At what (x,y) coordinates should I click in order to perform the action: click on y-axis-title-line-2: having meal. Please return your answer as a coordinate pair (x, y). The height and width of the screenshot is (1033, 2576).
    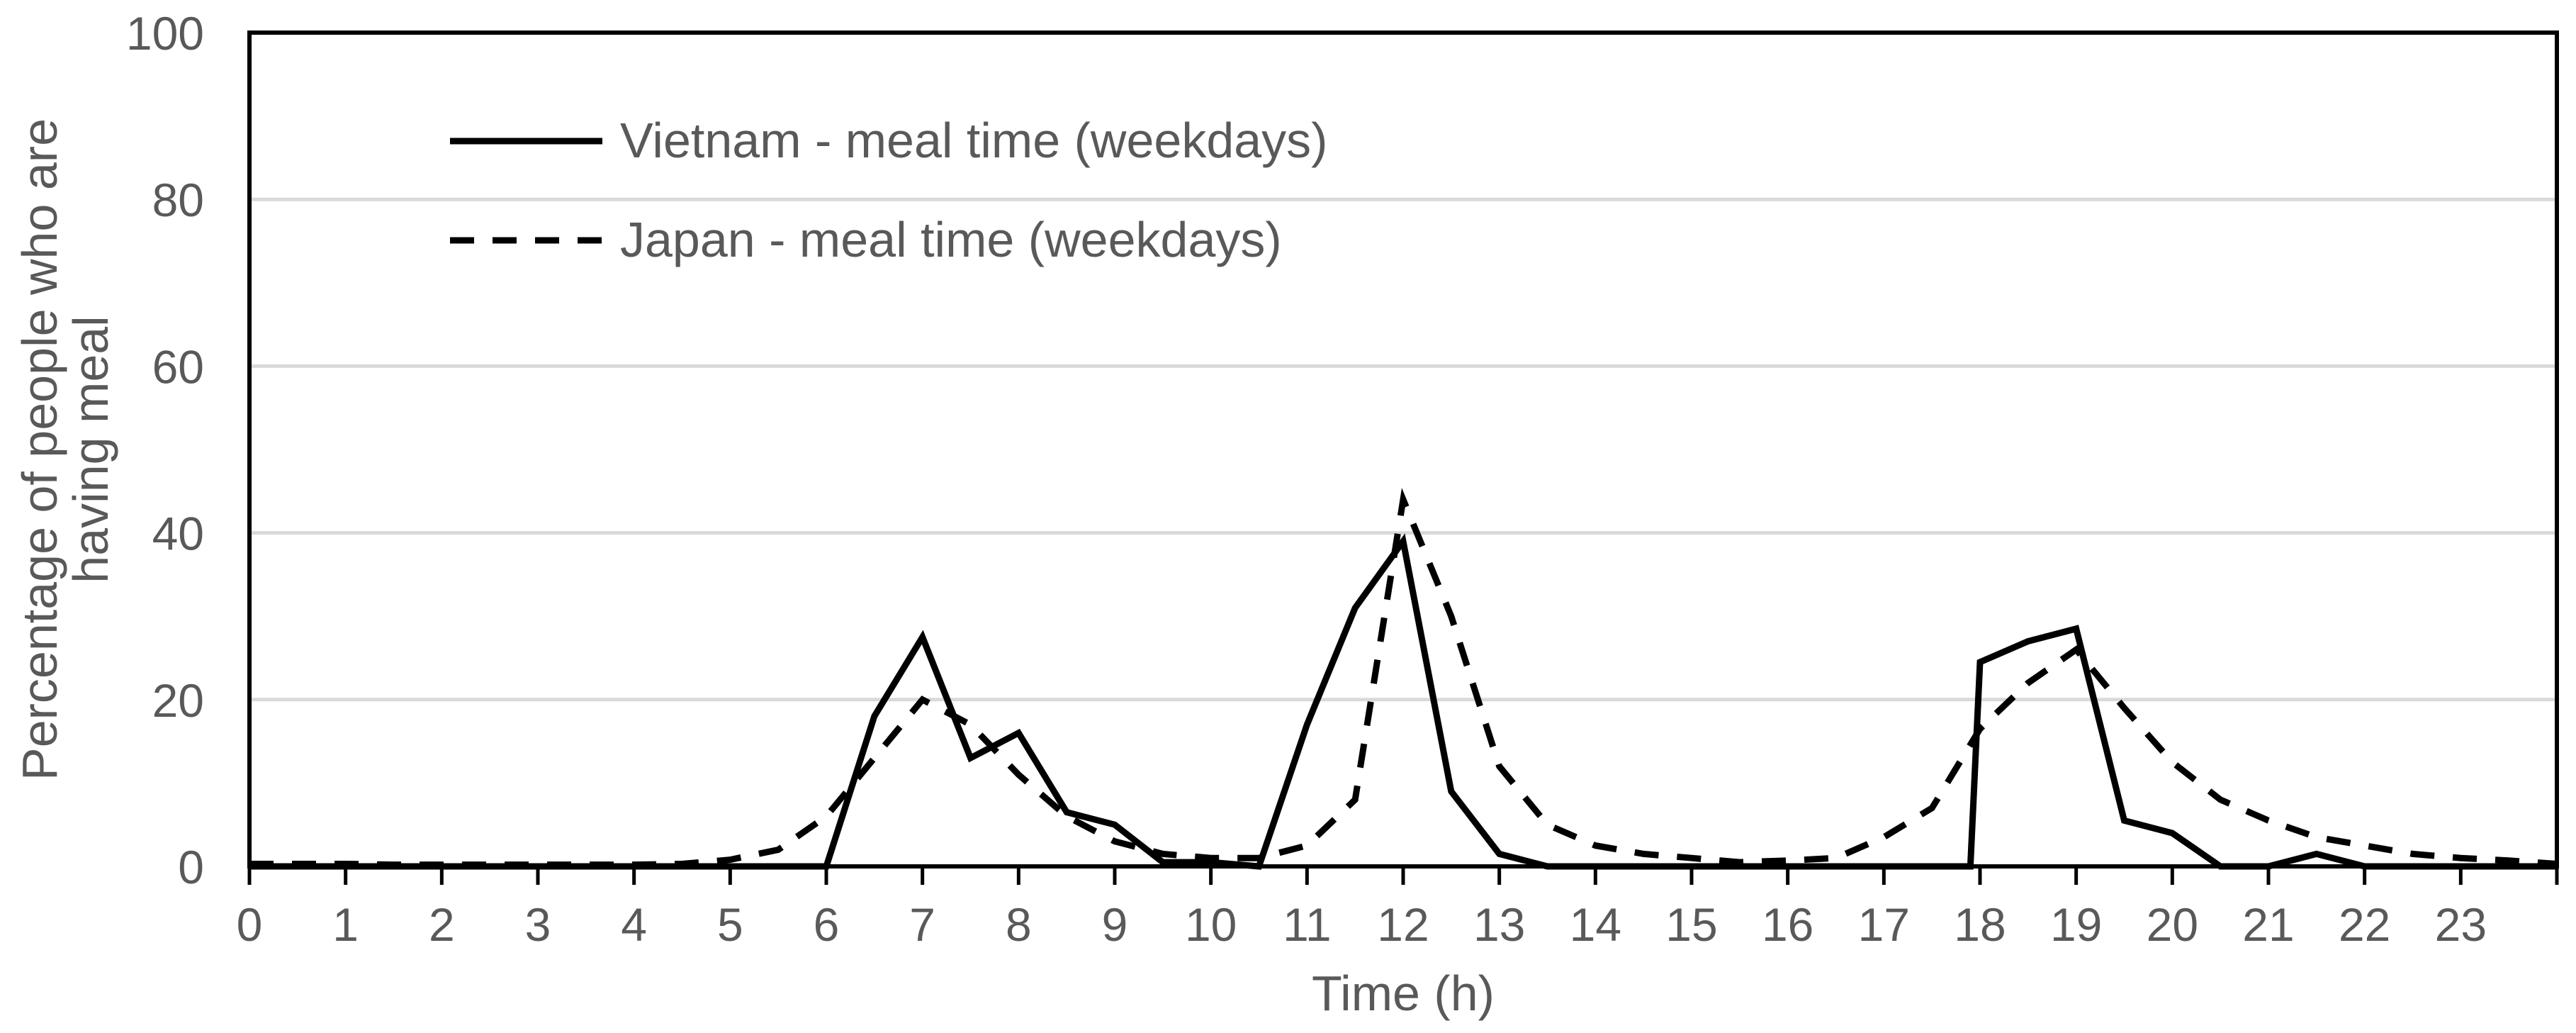
    Looking at the image, I should click on (90, 449).